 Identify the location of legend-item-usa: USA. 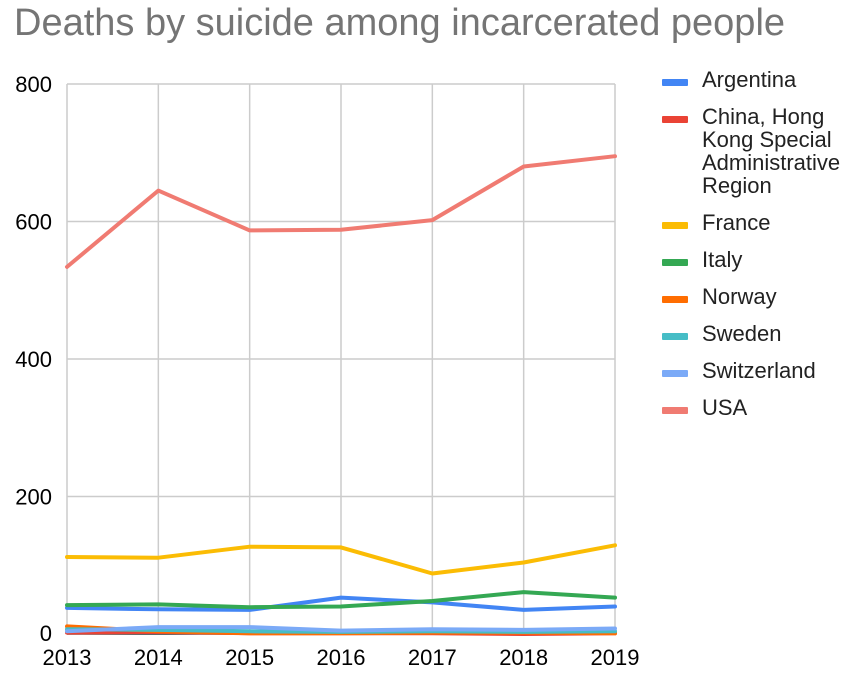
(759, 407).